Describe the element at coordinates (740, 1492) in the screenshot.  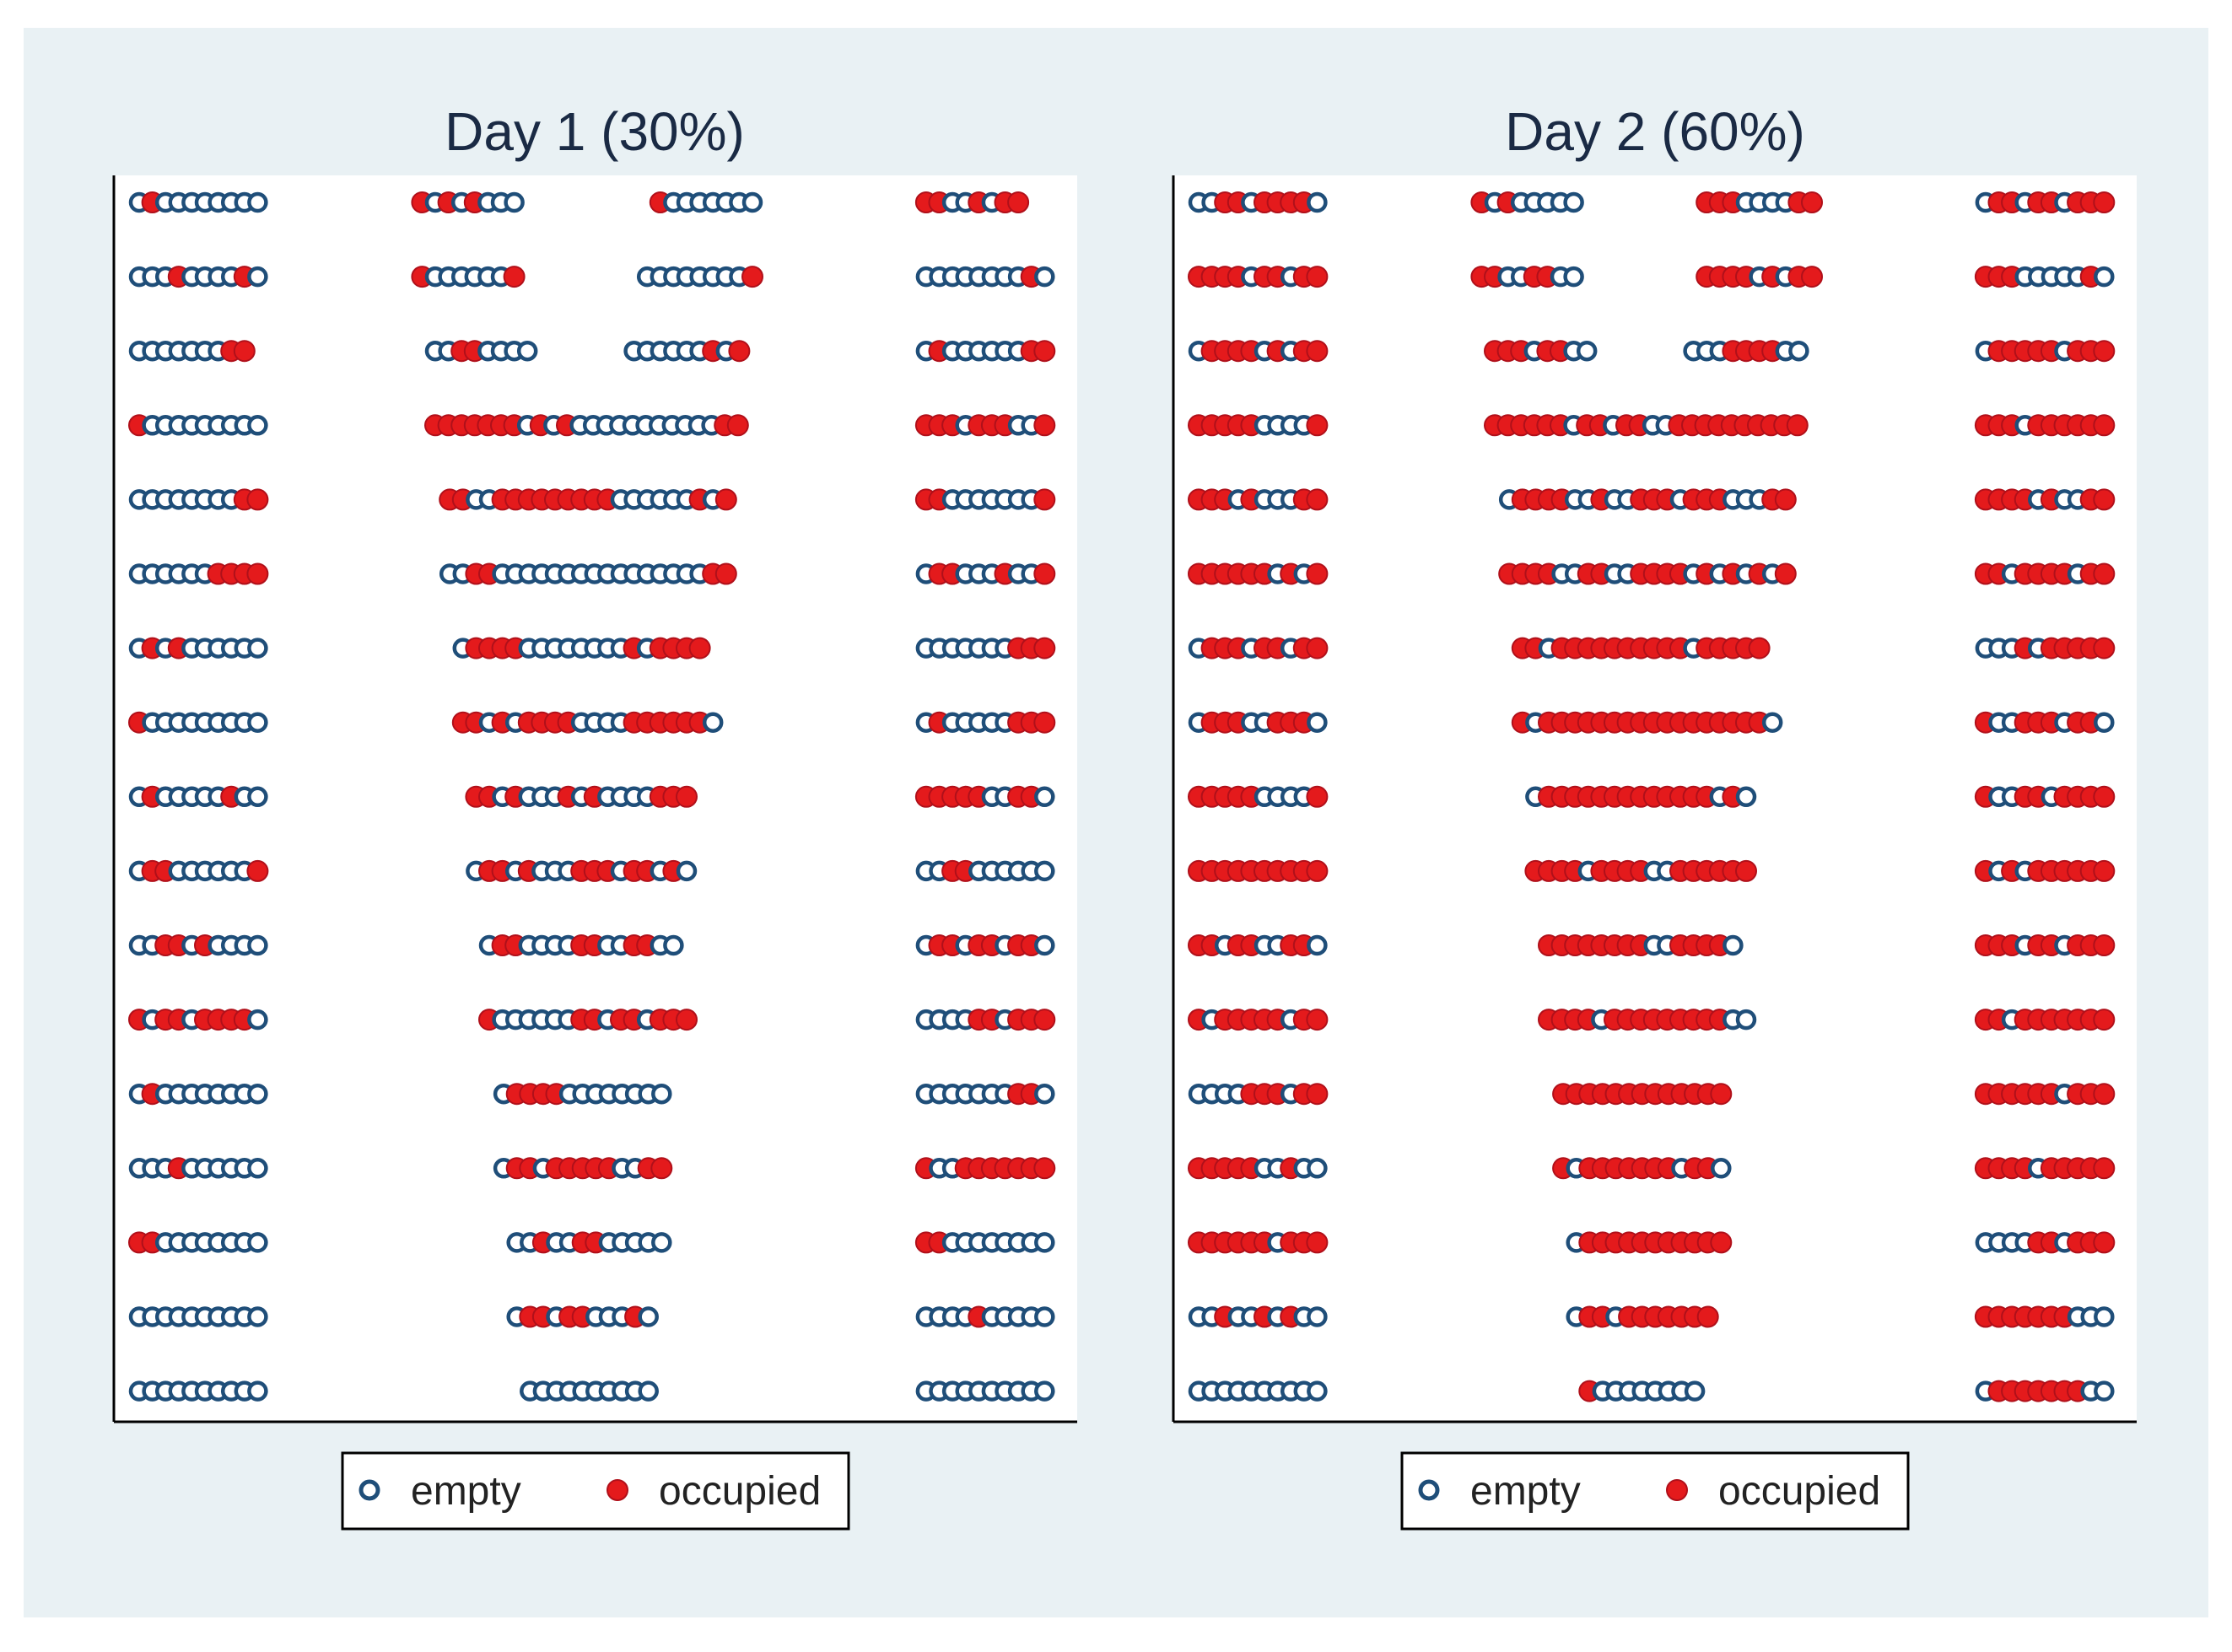
I see `legend-occupied-label: occupied` at that location.